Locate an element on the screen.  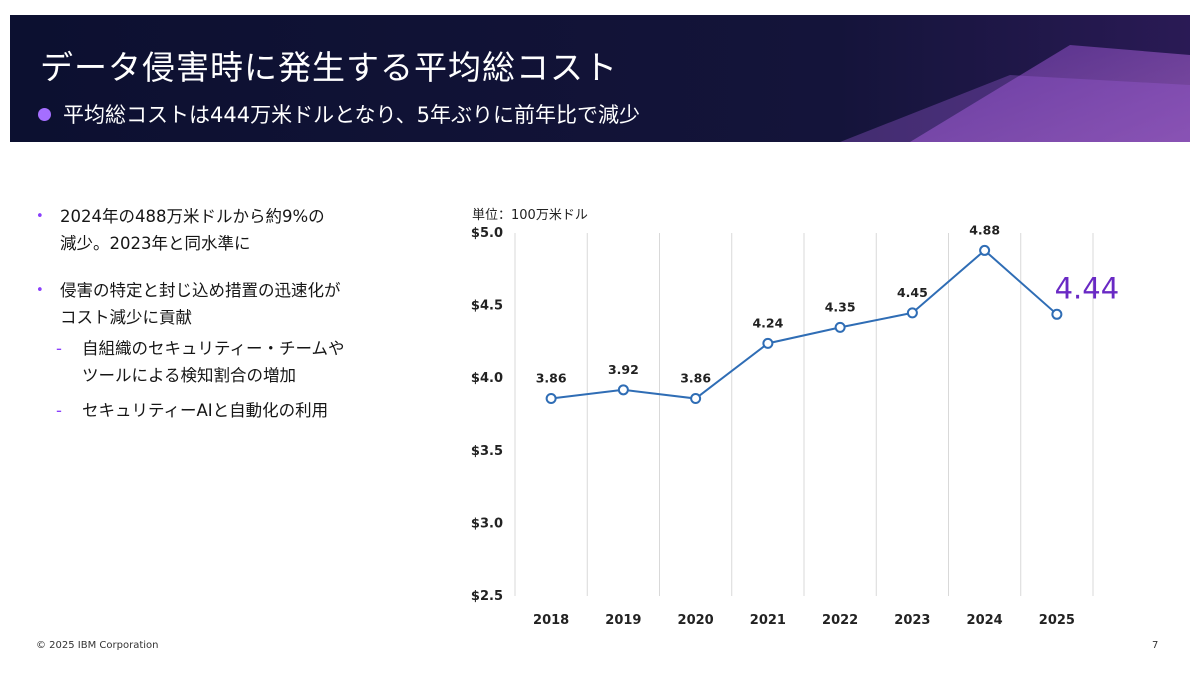
data-label: 4.88 is located at coordinates (984, 229).